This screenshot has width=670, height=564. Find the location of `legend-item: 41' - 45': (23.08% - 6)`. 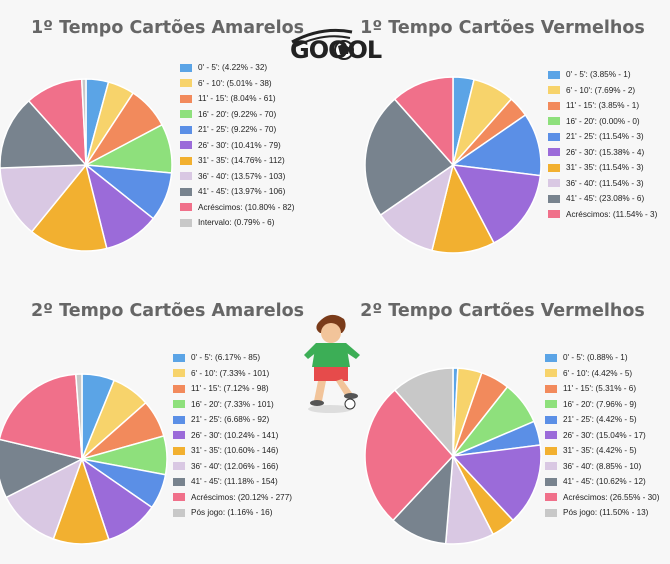

legend-item: 41' - 45': (23.08% - 6) is located at coordinates (602, 199).